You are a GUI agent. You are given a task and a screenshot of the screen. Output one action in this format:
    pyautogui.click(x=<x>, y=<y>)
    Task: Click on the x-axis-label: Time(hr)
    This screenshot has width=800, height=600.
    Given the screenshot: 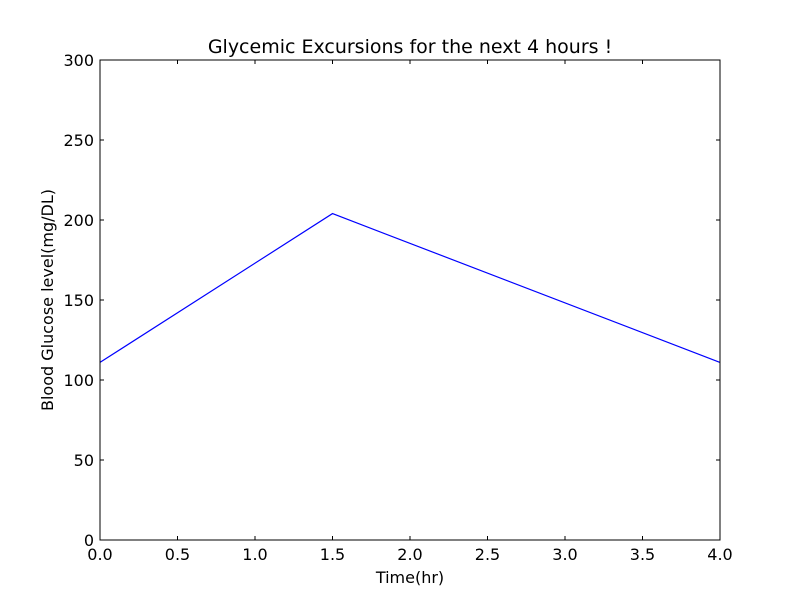 What is the action you would take?
    pyautogui.click(x=409, y=577)
    